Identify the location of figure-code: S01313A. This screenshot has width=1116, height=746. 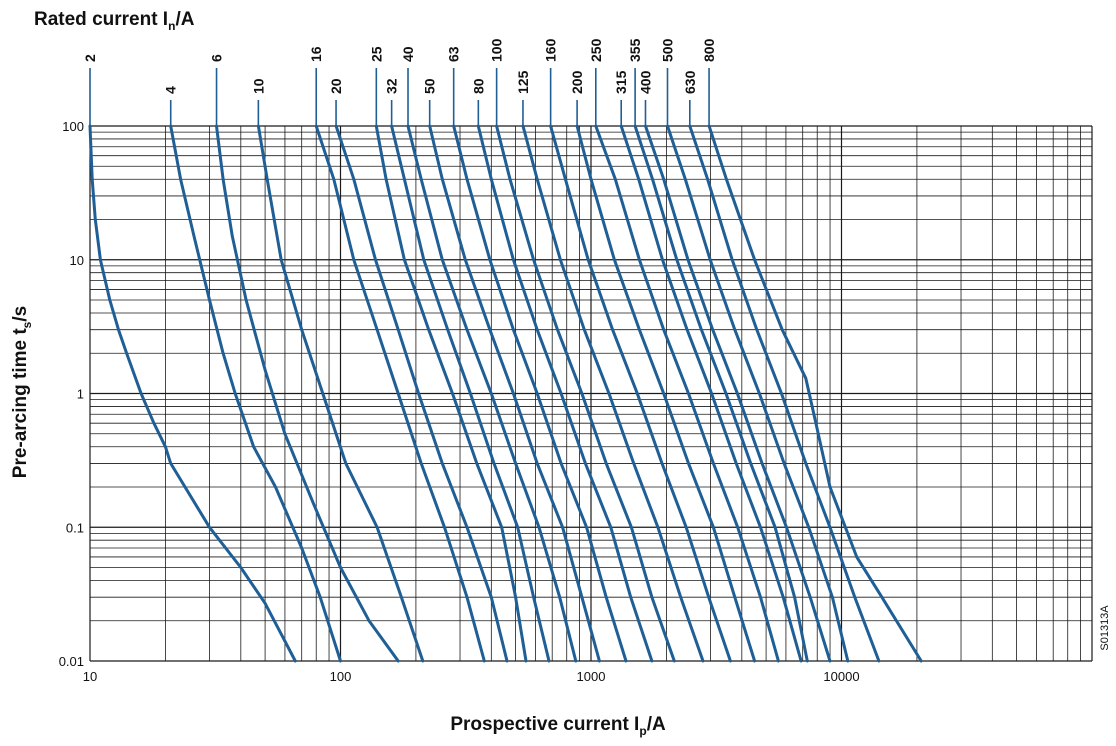
(1105, 628).